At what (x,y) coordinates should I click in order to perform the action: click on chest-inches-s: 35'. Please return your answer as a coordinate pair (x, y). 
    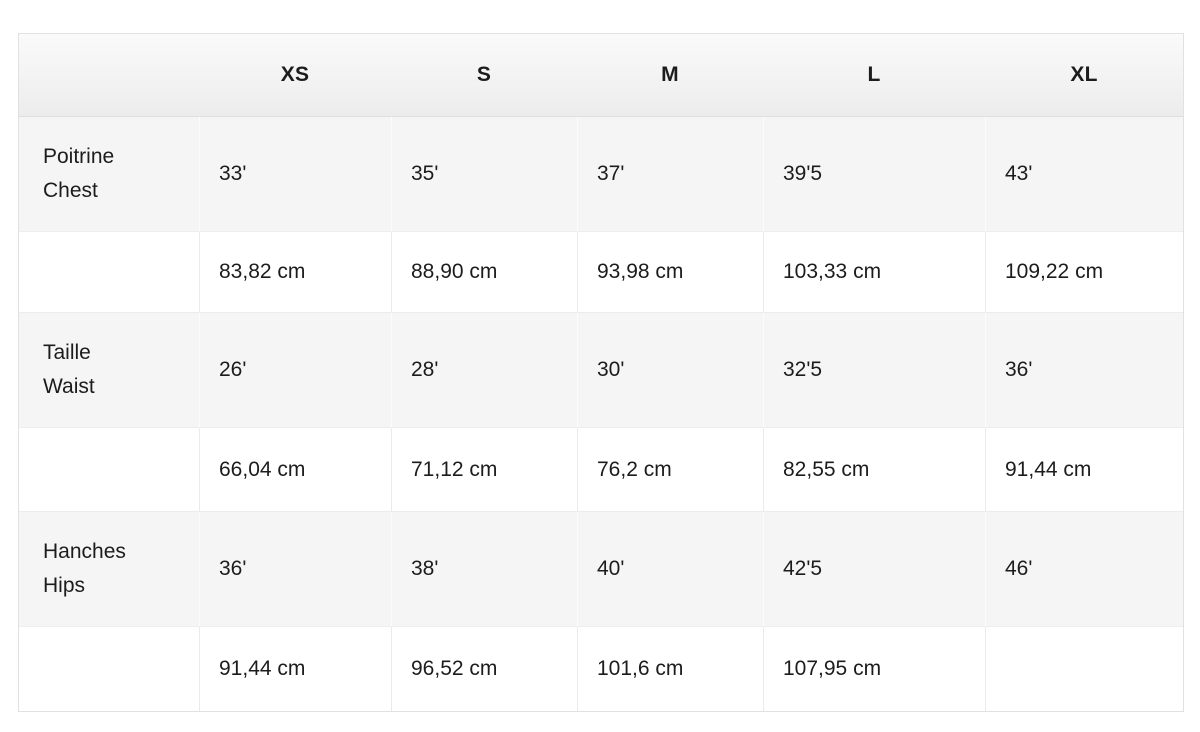
    Looking at the image, I should click on (484, 174).